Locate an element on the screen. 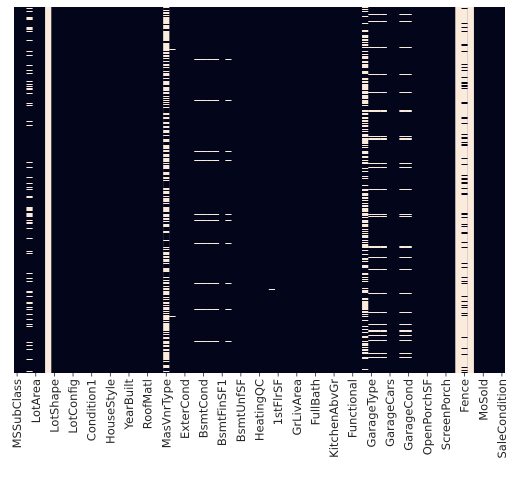 This screenshot has width=519, height=495. missing-cell-bsmtfintype2 is located at coordinates (228, 160).